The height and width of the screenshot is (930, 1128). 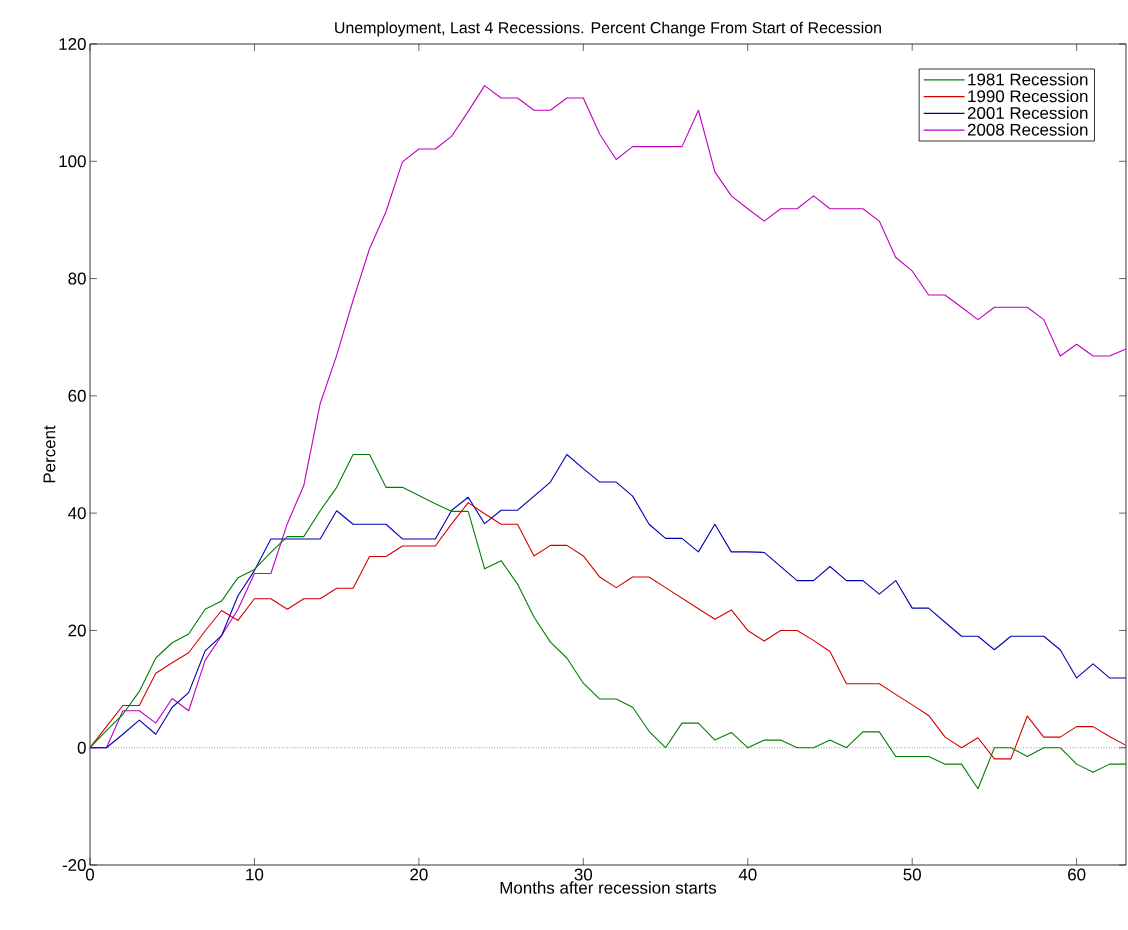 What do you see at coordinates (255, 874) in the screenshot?
I see `x-tick-label: 10` at bounding box center [255, 874].